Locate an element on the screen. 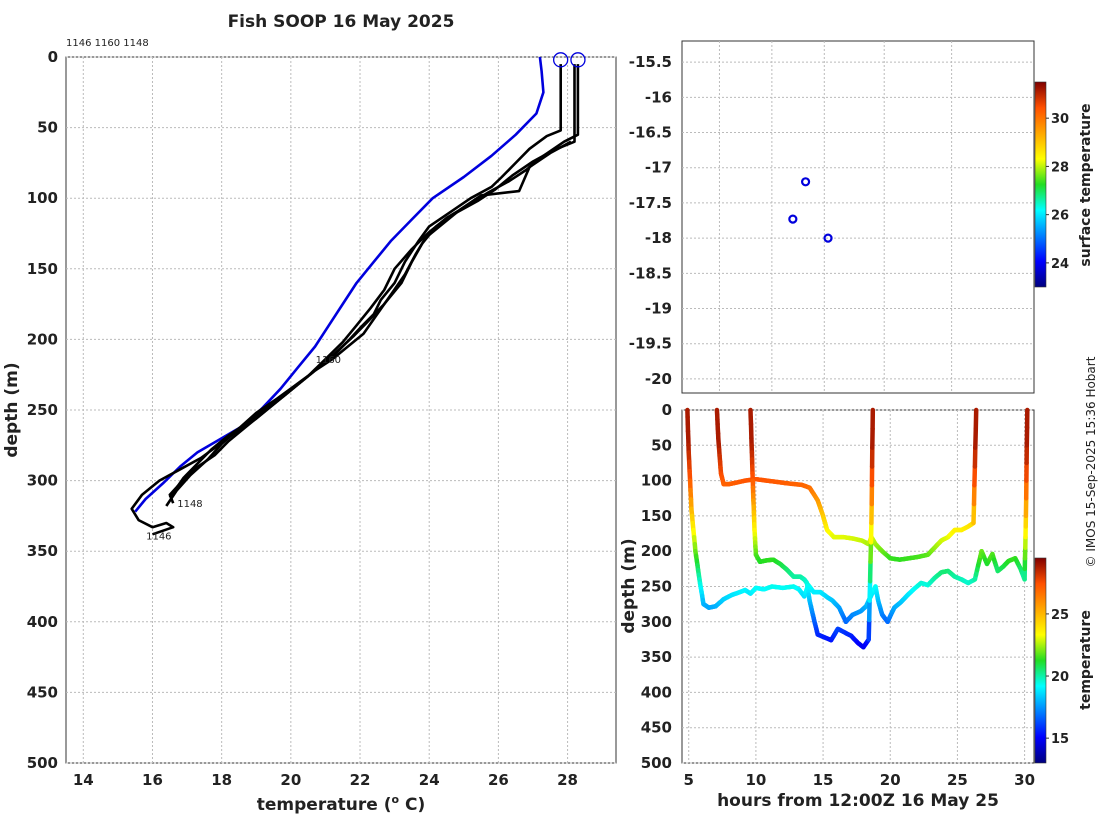  y-tick-label: 400 is located at coordinates (42, 622).